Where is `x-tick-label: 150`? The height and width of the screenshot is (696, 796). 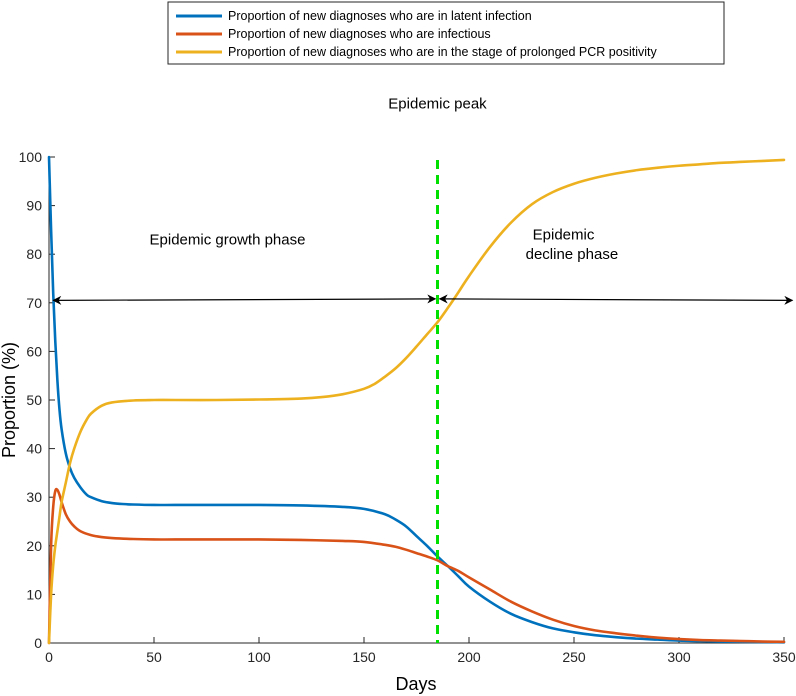
x-tick-label: 150 is located at coordinates (364, 657).